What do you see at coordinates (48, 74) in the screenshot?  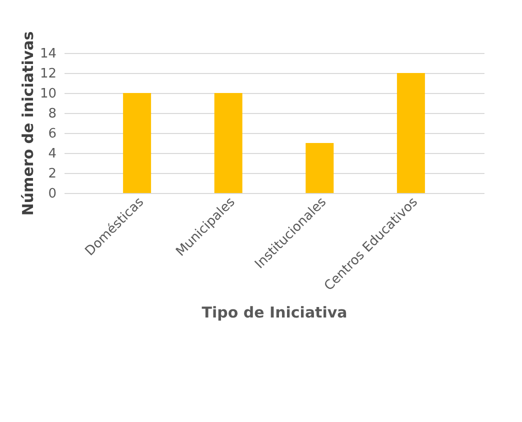 I see `y-tick-label: 12` at bounding box center [48, 74].